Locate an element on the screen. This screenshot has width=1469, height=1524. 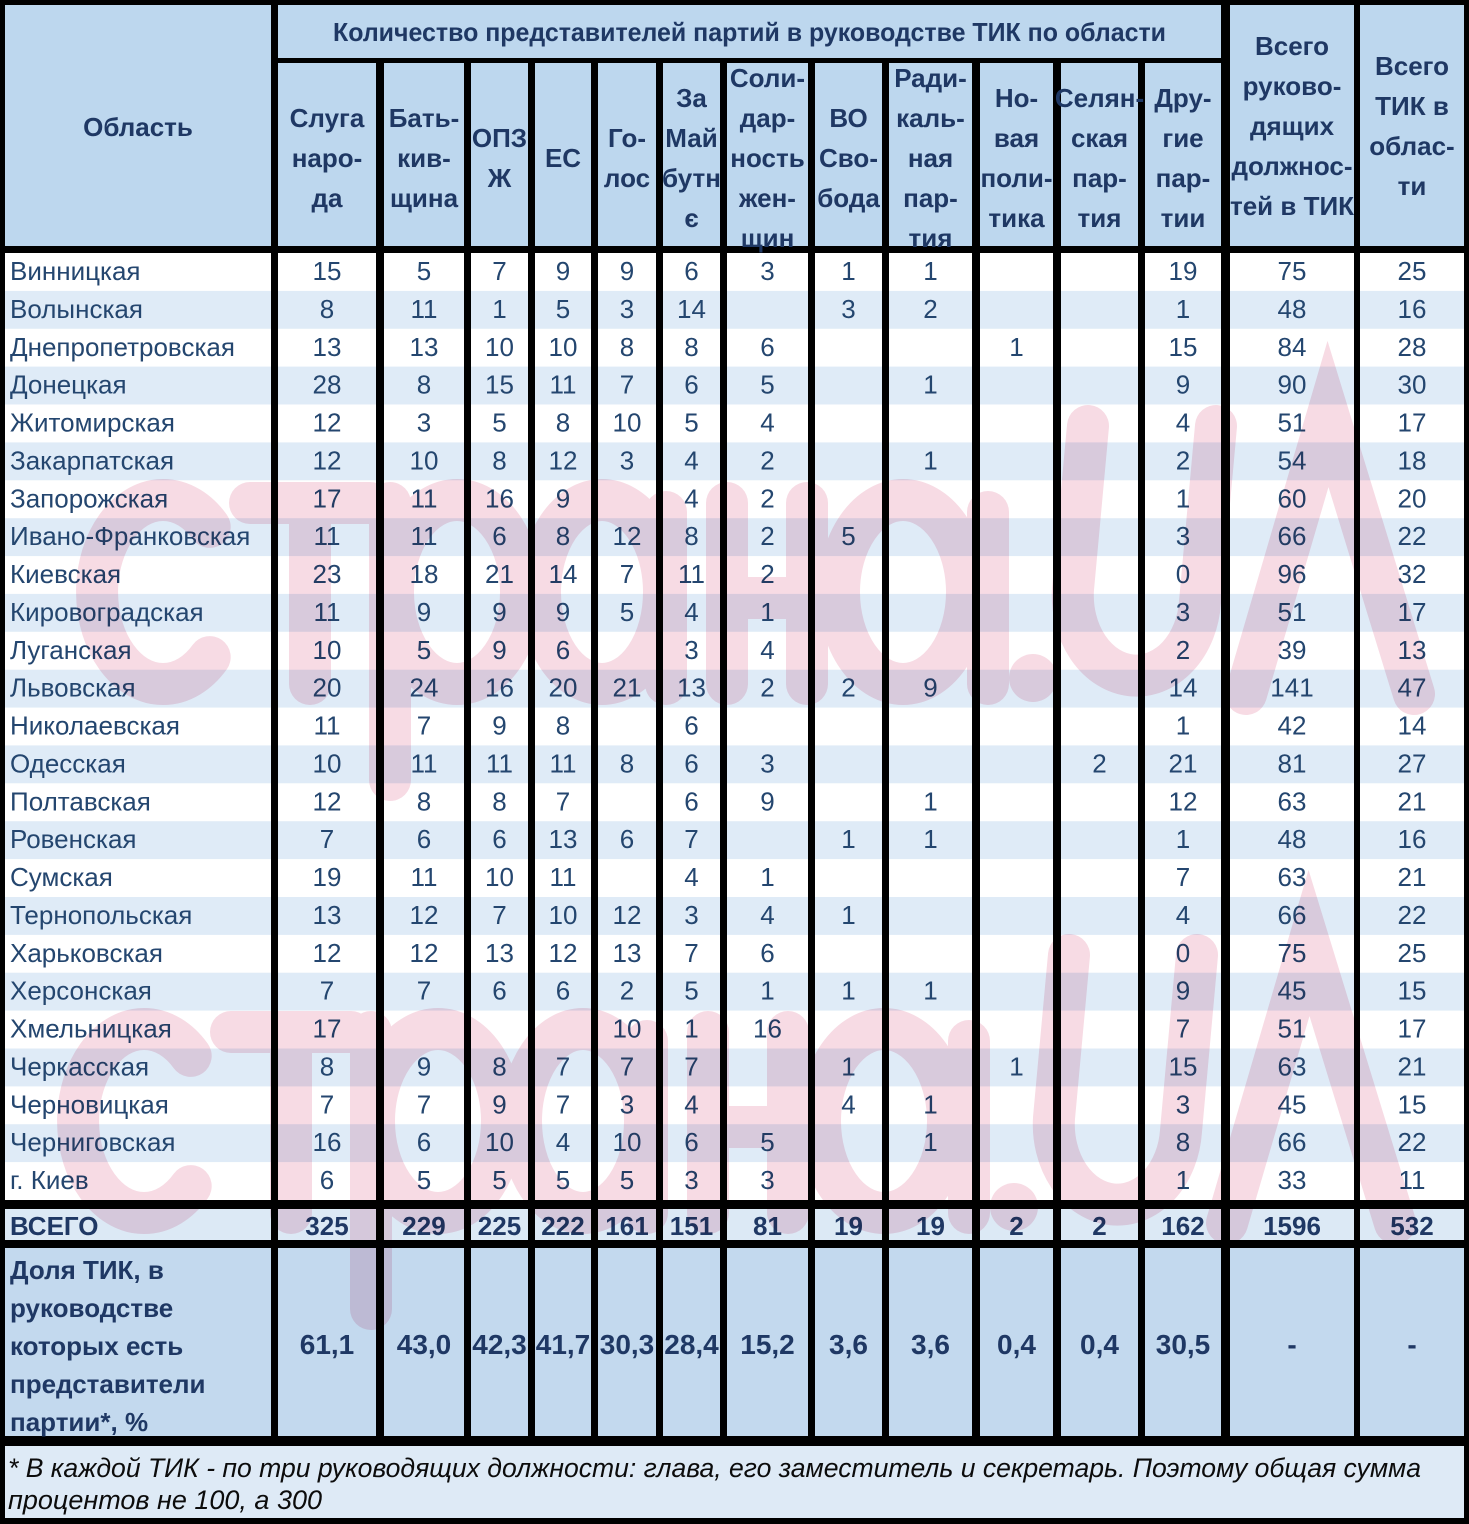
svg-text: 42 is located at coordinates (1292, 726).